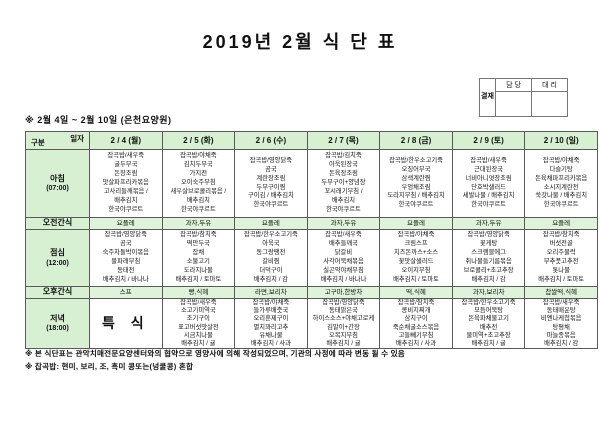 The image size is (600, 424). I want to click on menu-line: 돈육파채불고기, so click(488, 319).